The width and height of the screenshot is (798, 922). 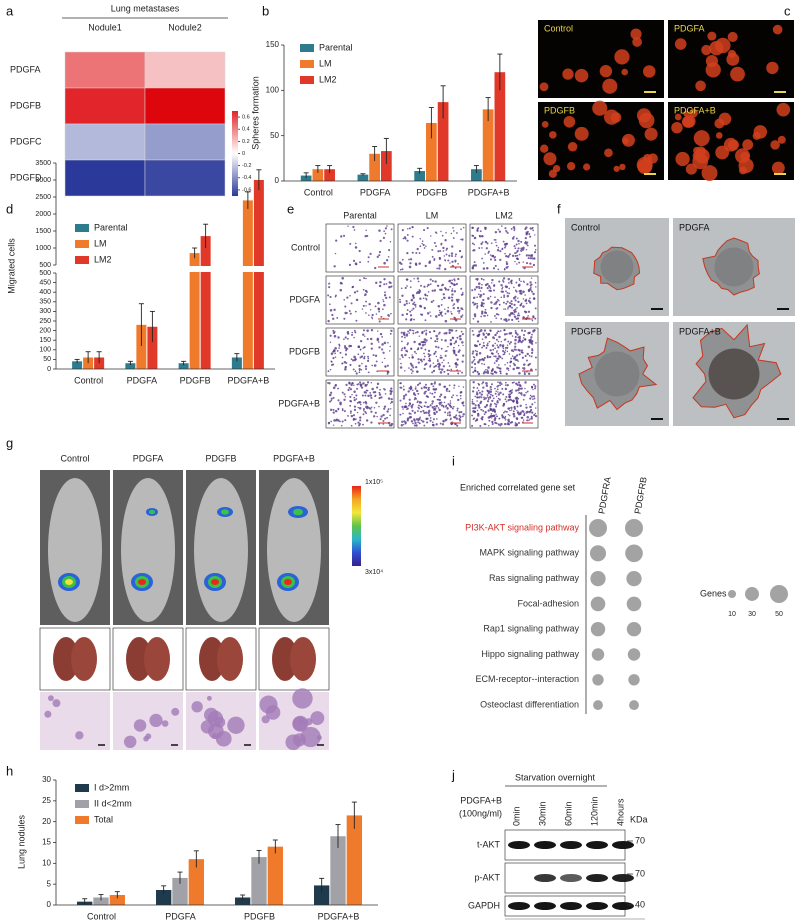 What do you see at coordinates (360, 300) in the screenshot?
I see `micrograph` at bounding box center [360, 300].